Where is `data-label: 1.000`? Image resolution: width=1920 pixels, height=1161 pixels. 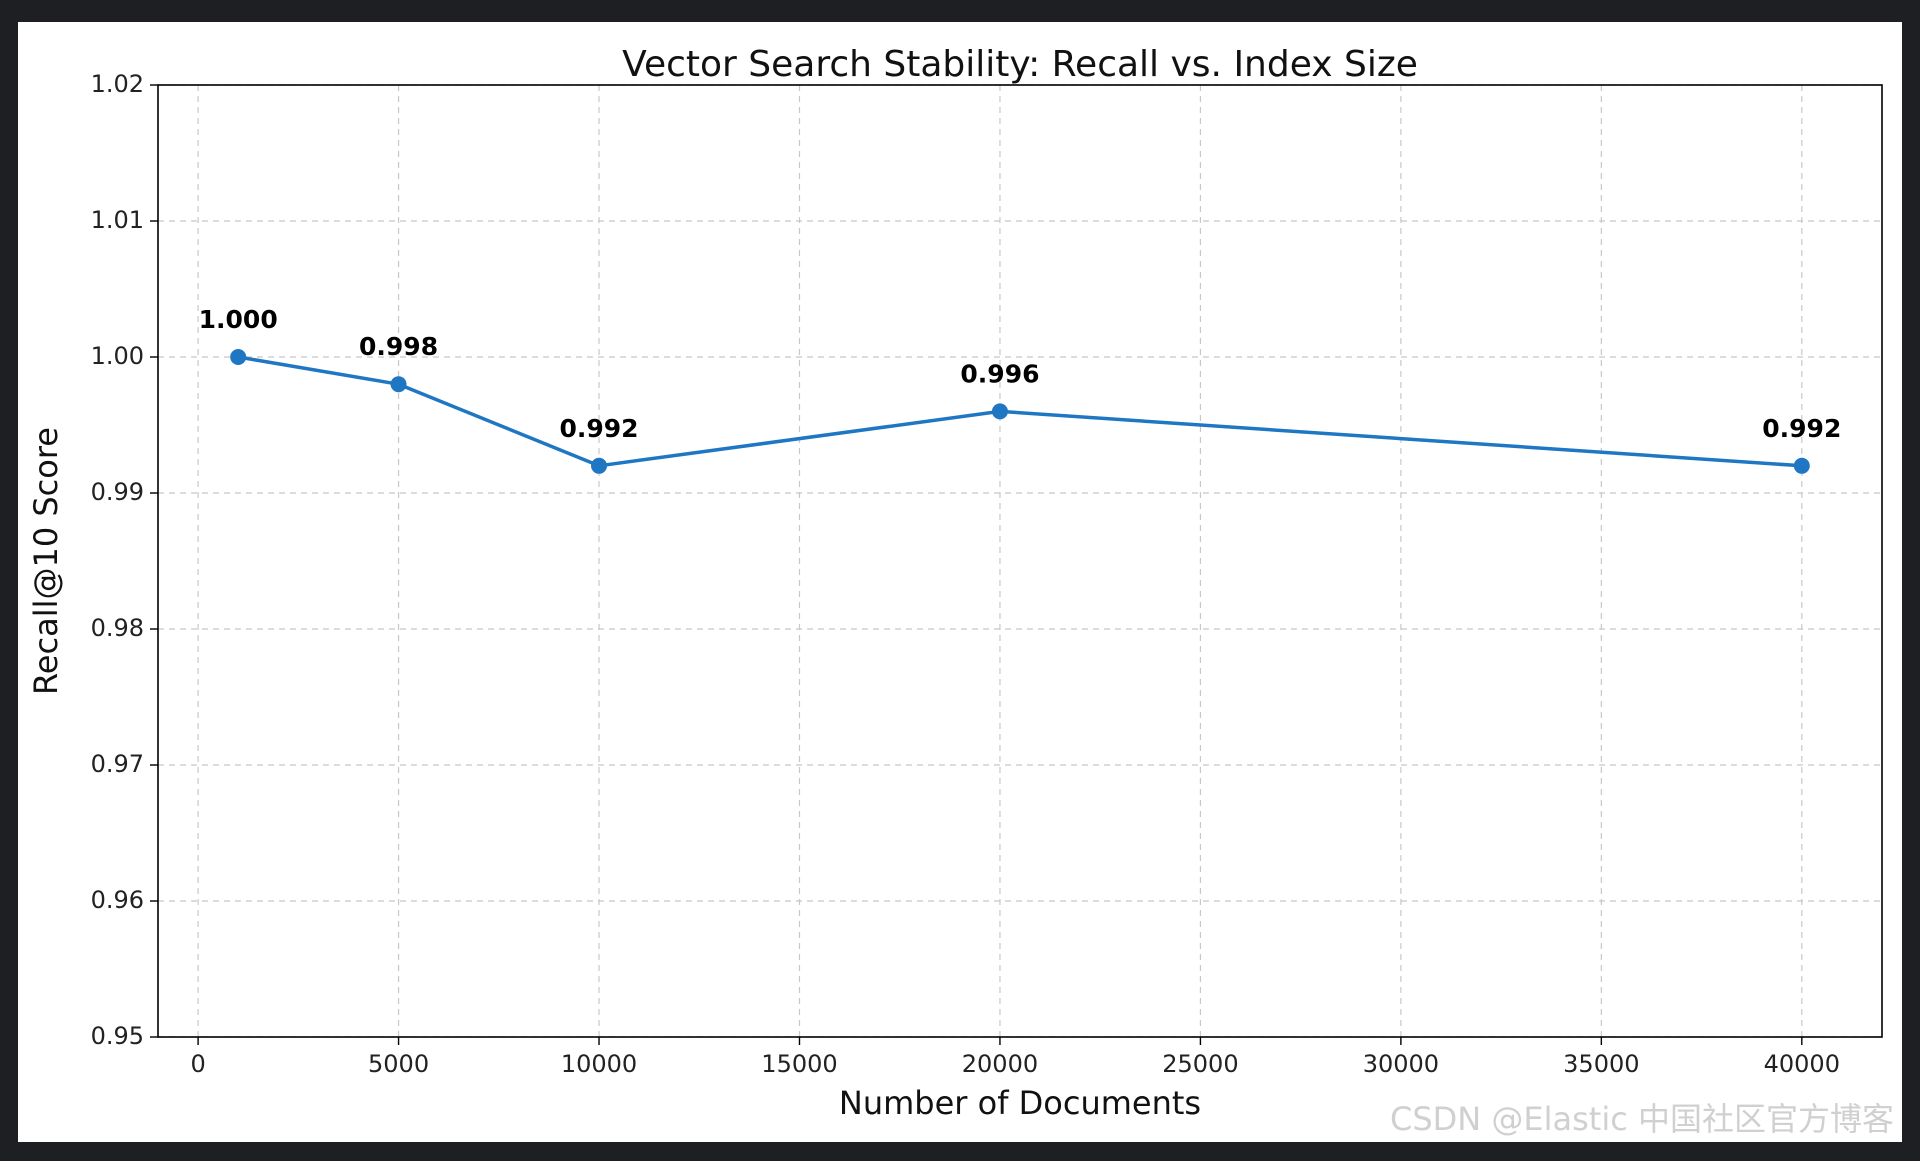
data-label: 1.000 is located at coordinates (238, 319).